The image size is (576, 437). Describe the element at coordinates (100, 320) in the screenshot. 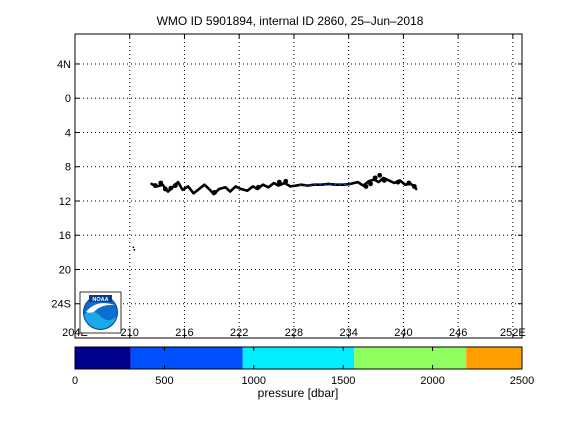

I see `logo-wave` at that location.